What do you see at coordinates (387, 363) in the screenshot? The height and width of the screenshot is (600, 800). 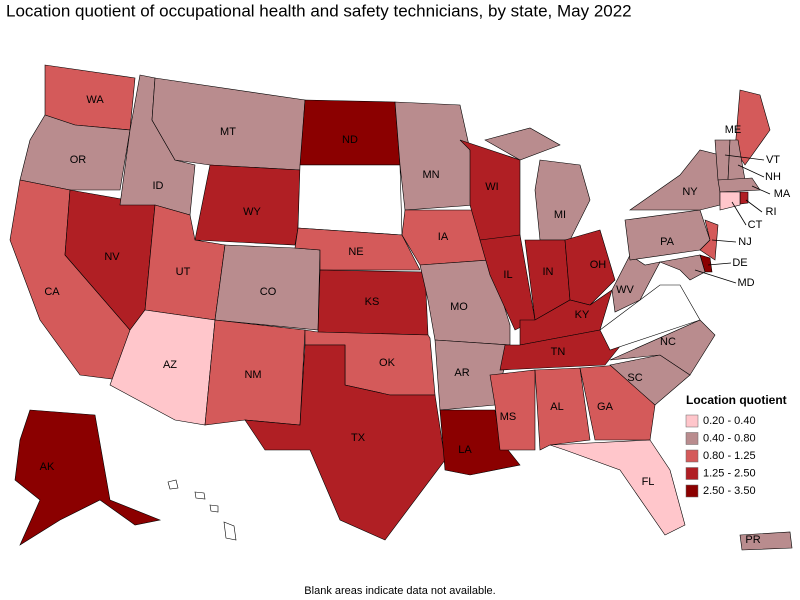 I see `state-label: OK` at bounding box center [387, 363].